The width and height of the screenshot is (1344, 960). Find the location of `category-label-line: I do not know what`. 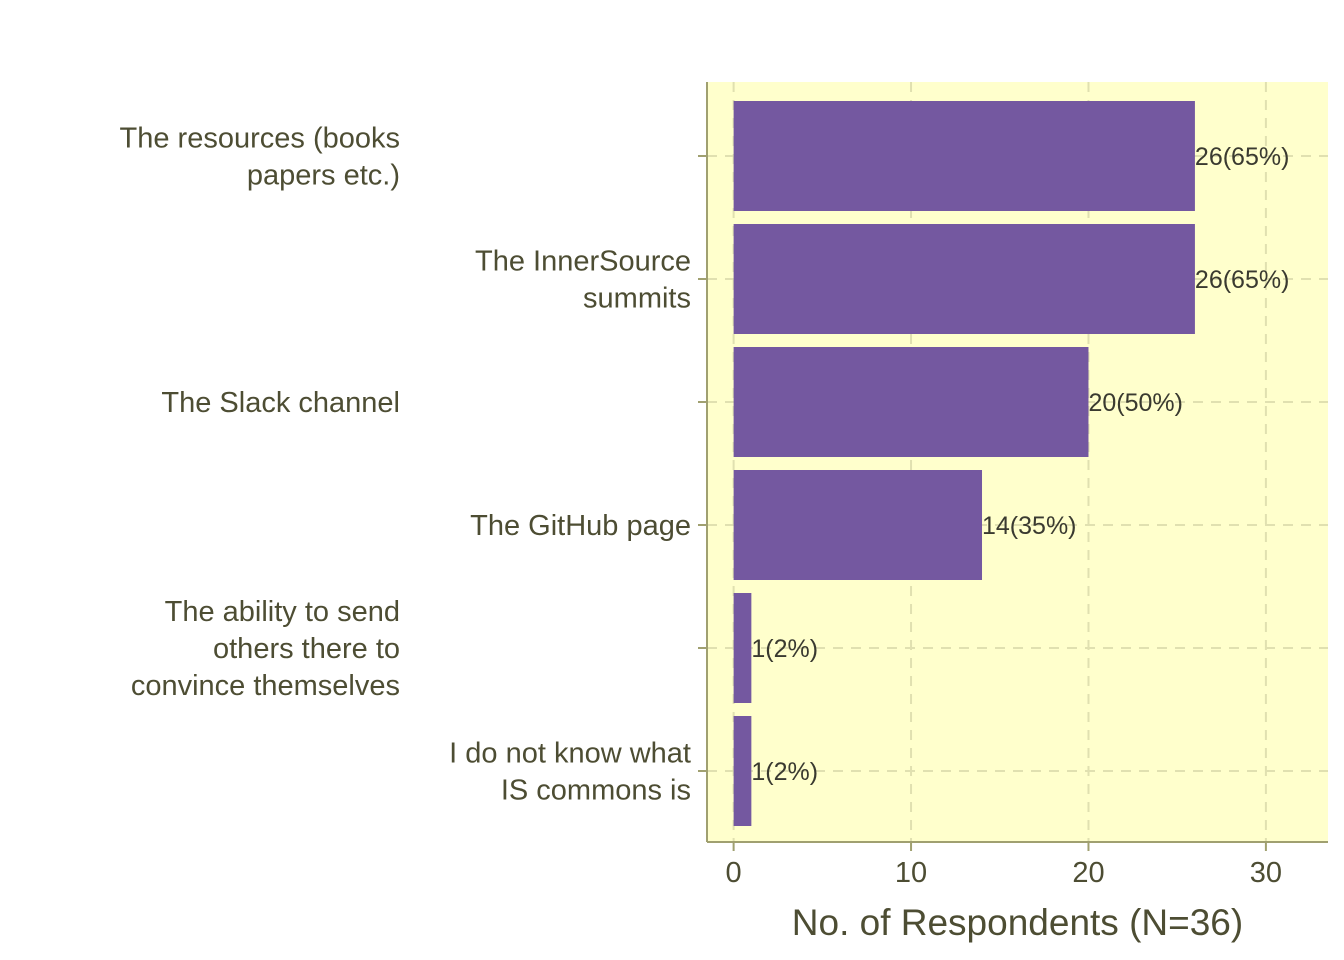

category-label-line: I do not know what is located at coordinates (570, 754).